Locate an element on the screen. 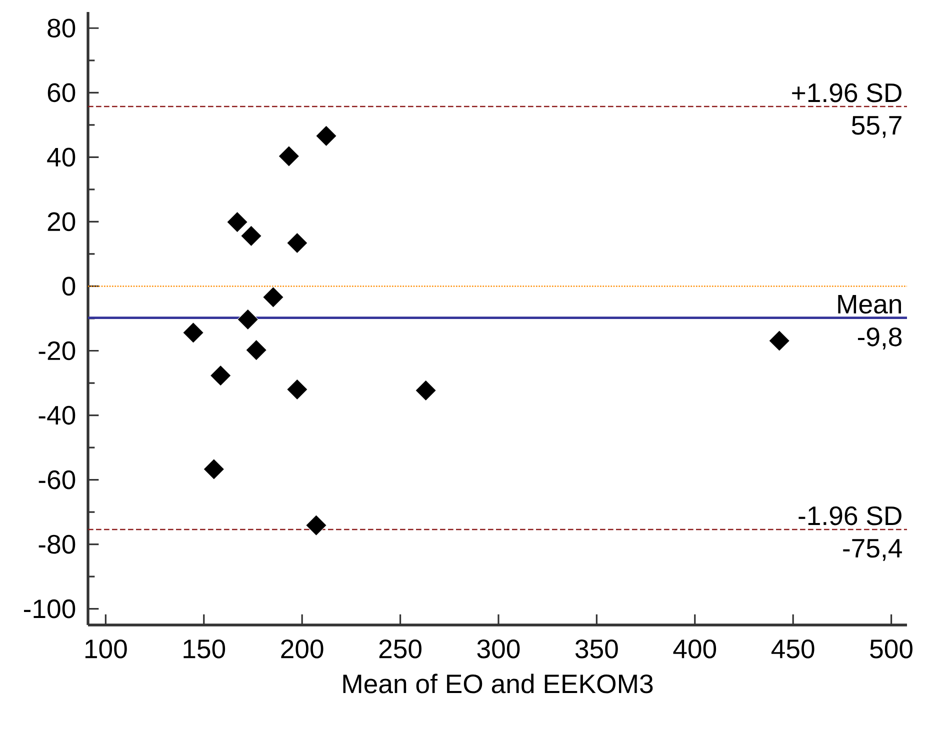 This screenshot has height=729, width=926. annotation: -9,8 is located at coordinates (880, 338).